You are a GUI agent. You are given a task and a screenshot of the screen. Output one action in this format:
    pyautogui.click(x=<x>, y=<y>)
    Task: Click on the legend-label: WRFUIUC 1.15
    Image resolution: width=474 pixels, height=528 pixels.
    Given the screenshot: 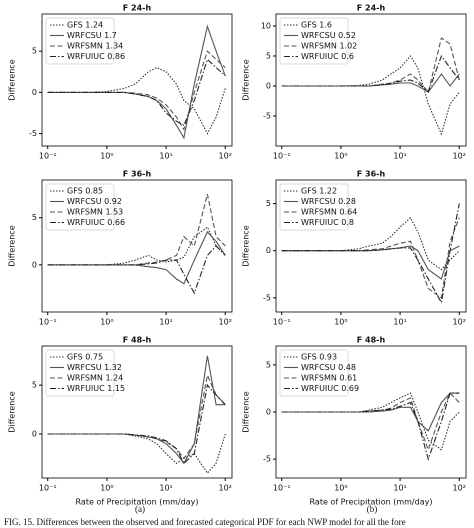 What is the action you would take?
    pyautogui.click(x=96, y=388)
    